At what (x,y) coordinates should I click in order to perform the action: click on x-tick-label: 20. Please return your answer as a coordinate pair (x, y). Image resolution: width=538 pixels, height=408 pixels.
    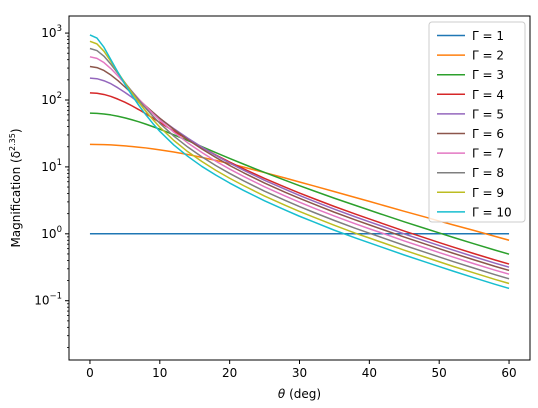
    Looking at the image, I should click on (229, 373).